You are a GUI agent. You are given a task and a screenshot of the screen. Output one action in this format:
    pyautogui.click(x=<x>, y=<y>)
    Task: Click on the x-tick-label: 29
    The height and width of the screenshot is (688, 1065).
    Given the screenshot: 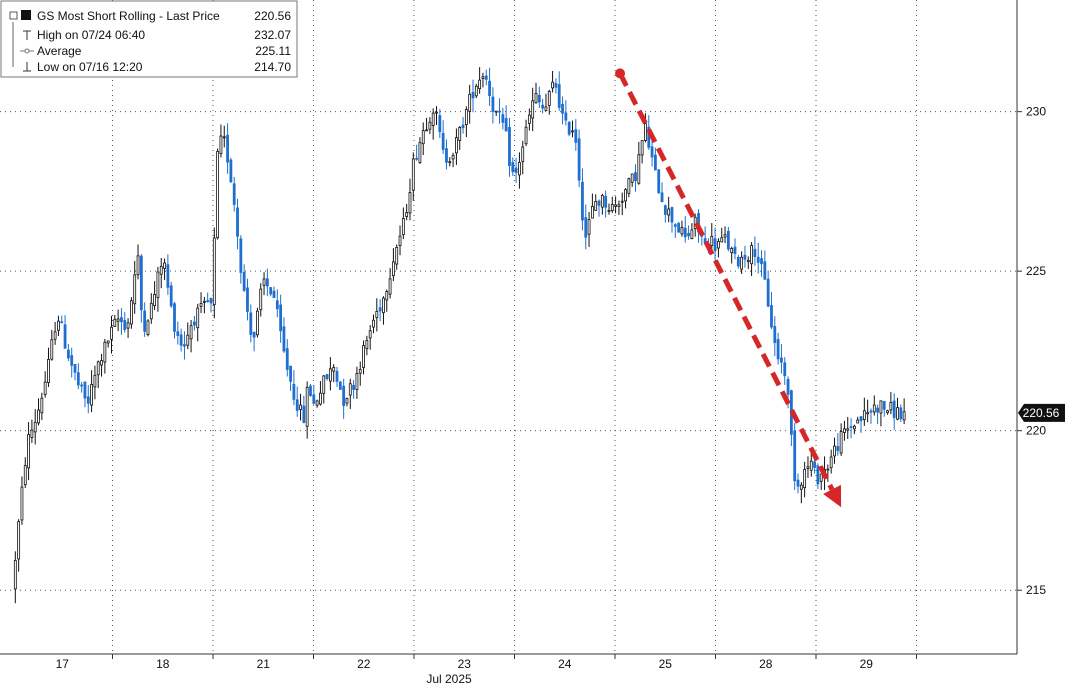 What is the action you would take?
    pyautogui.click(x=867, y=664)
    